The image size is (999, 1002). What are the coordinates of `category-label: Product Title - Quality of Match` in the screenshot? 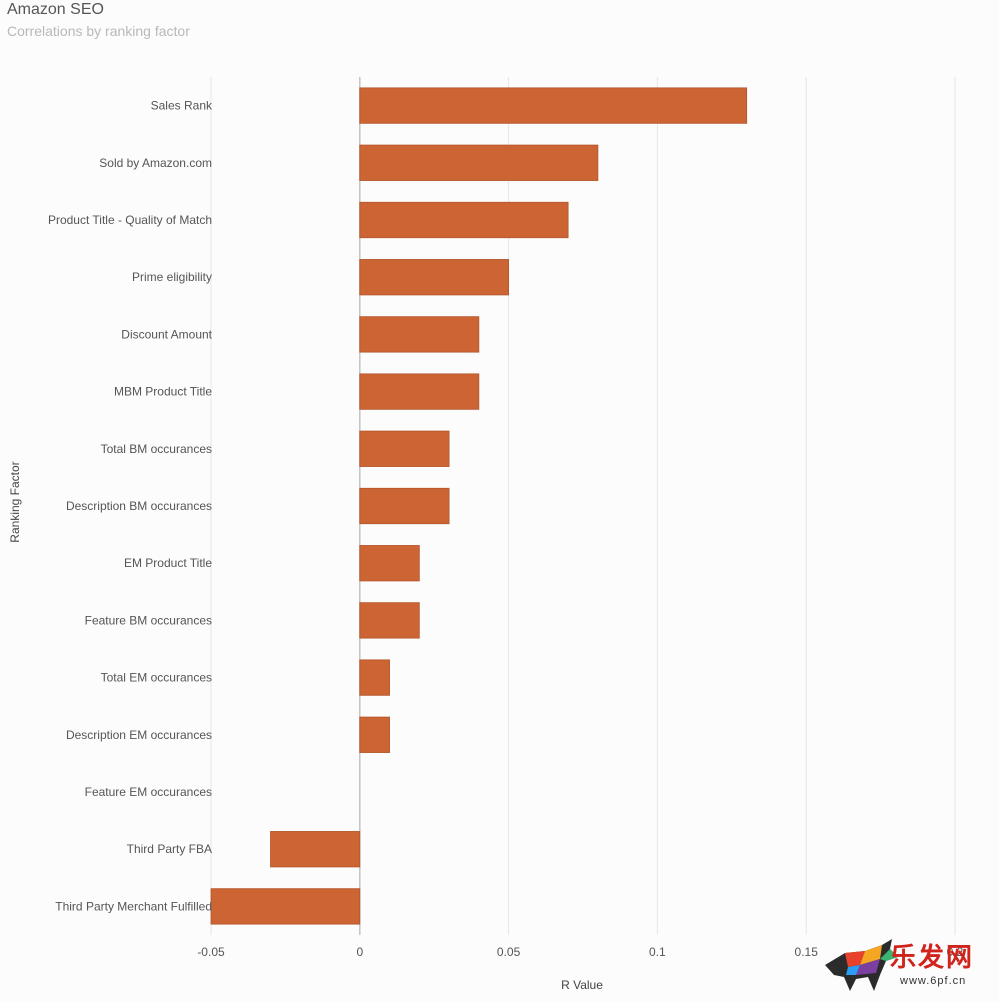 It's located at (130, 220).